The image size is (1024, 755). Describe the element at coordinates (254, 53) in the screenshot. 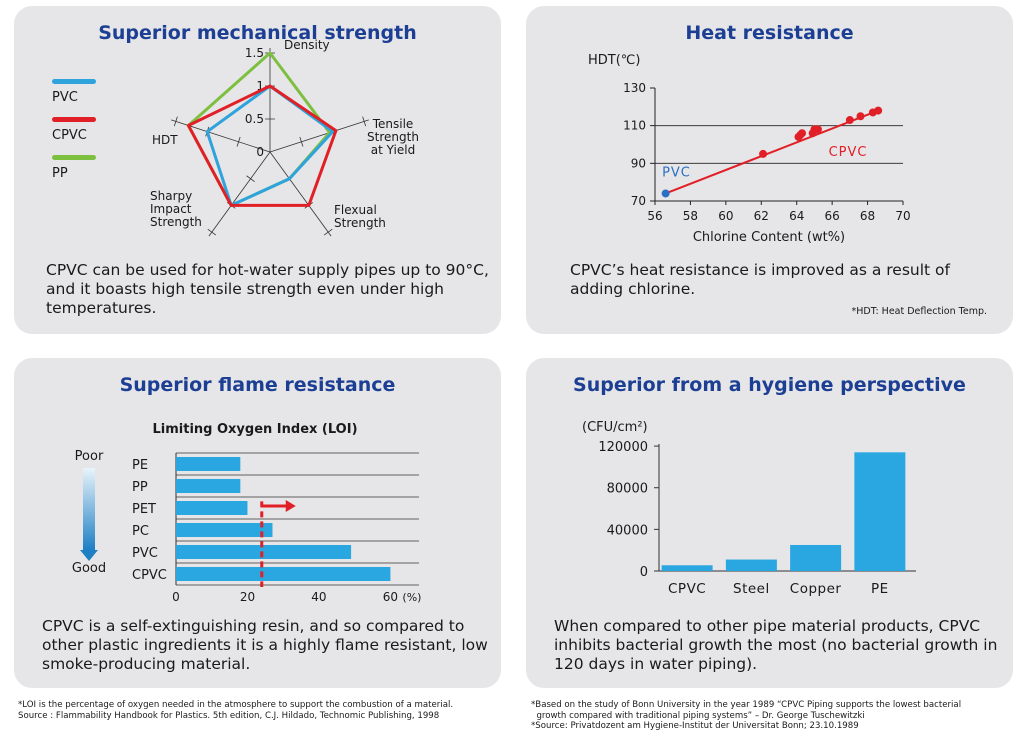

I see `radar-tick-label: 1.5` at that location.